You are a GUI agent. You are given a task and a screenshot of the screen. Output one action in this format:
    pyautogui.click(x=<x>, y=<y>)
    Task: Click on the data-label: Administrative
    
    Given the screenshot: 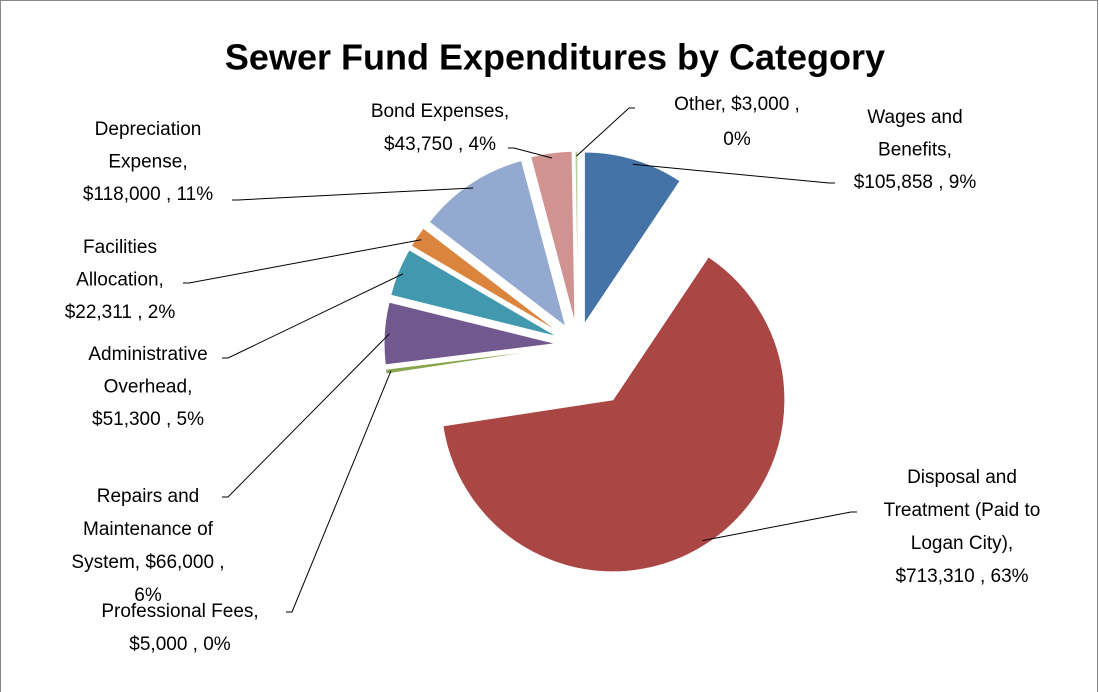 What is the action you would take?
    pyautogui.click(x=147, y=354)
    